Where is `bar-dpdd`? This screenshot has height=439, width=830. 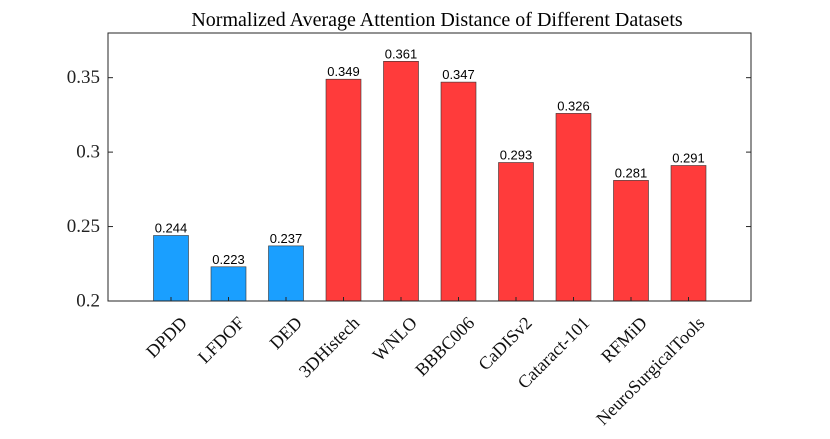 bar-dpdd is located at coordinates (171, 268).